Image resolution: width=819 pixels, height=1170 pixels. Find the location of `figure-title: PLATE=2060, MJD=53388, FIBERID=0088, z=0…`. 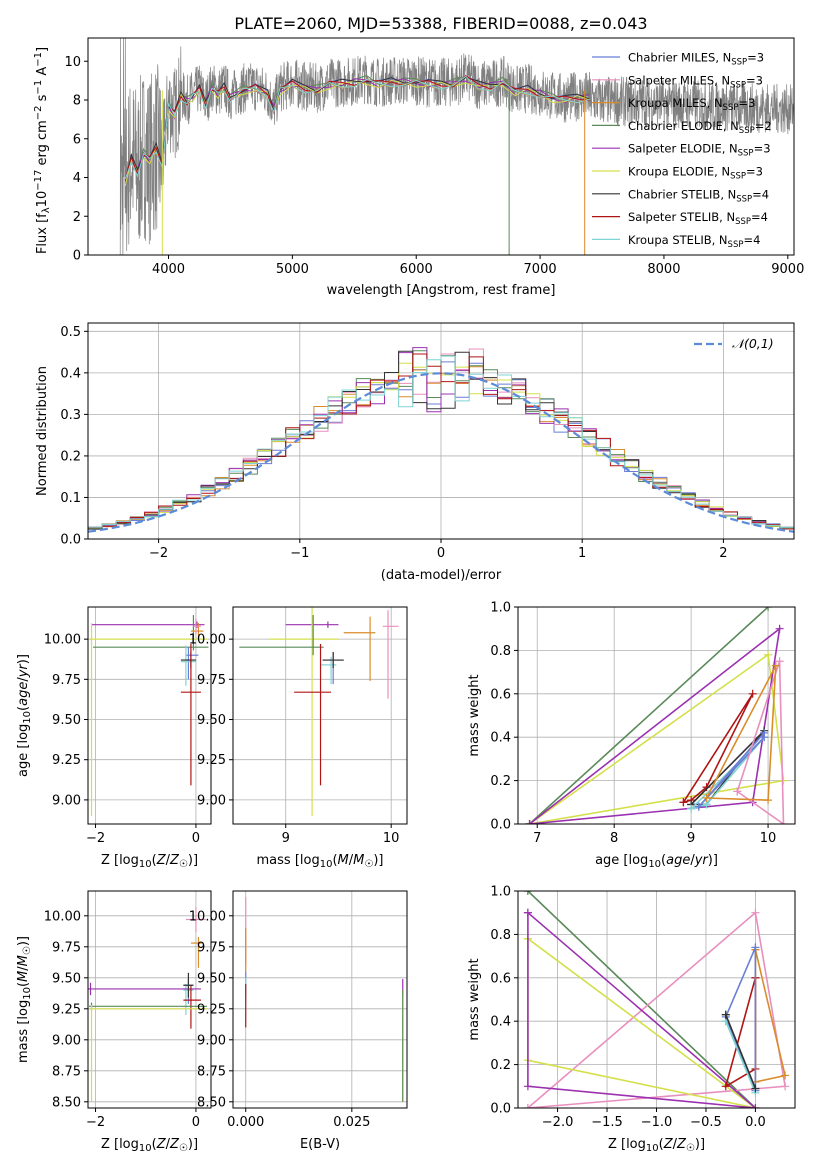

figure-title: PLATE=2060, MJD=53388, FIBERID=0088, z=0… is located at coordinates (440, 23).